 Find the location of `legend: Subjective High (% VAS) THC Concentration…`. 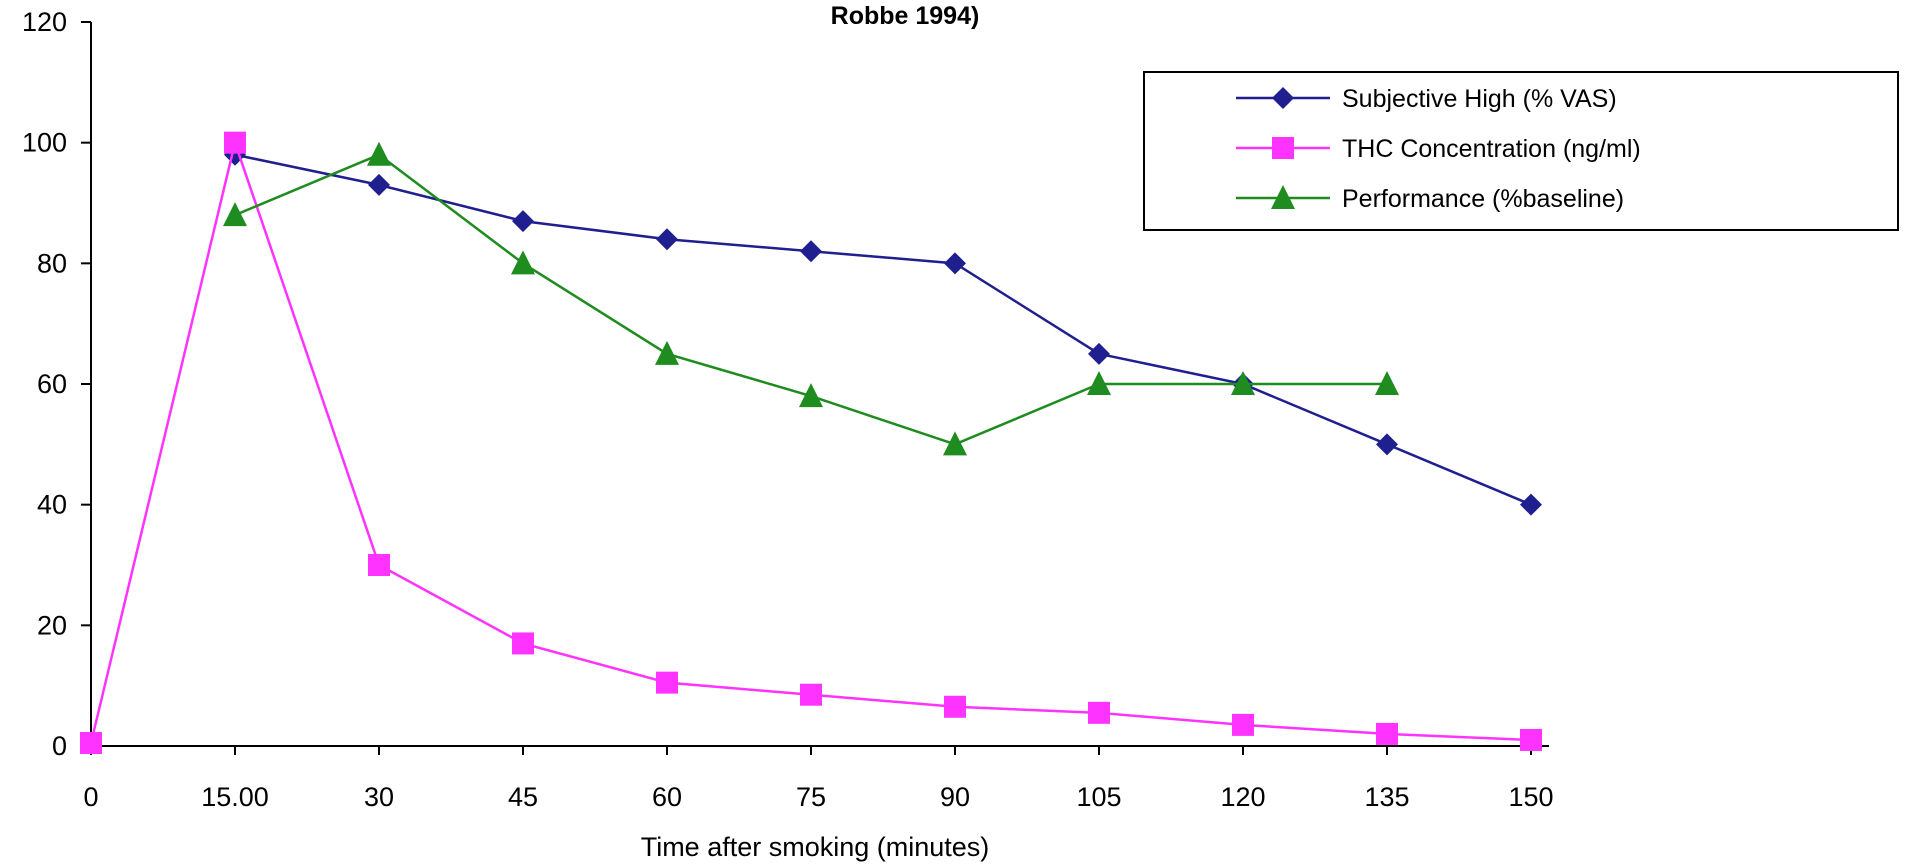

legend: Subjective High (% VAS) THC Concentration… is located at coordinates (1521, 151).